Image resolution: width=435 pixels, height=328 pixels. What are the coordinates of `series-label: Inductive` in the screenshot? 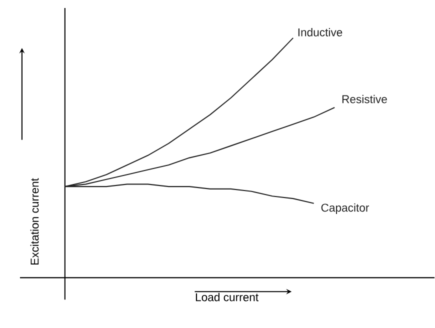 It's located at (320, 32).